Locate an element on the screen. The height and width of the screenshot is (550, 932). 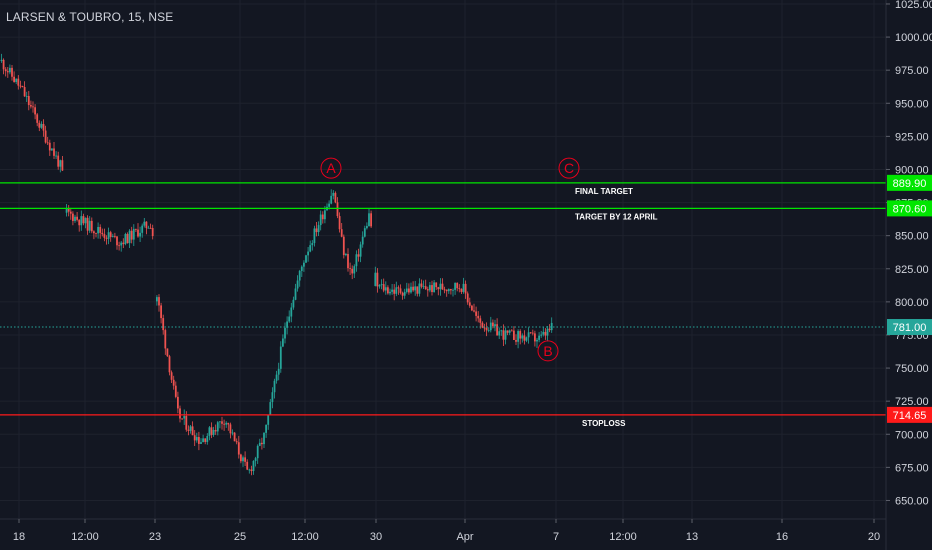
price-axis-label: 725.00 is located at coordinates (912, 402).